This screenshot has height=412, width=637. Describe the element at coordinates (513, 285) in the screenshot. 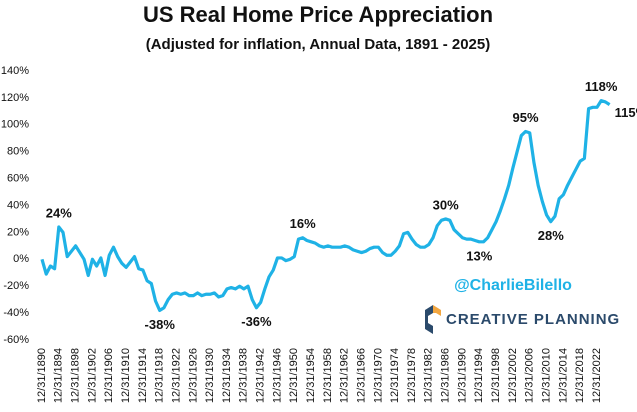

I see `annotation: @CharlieBilello` at that location.